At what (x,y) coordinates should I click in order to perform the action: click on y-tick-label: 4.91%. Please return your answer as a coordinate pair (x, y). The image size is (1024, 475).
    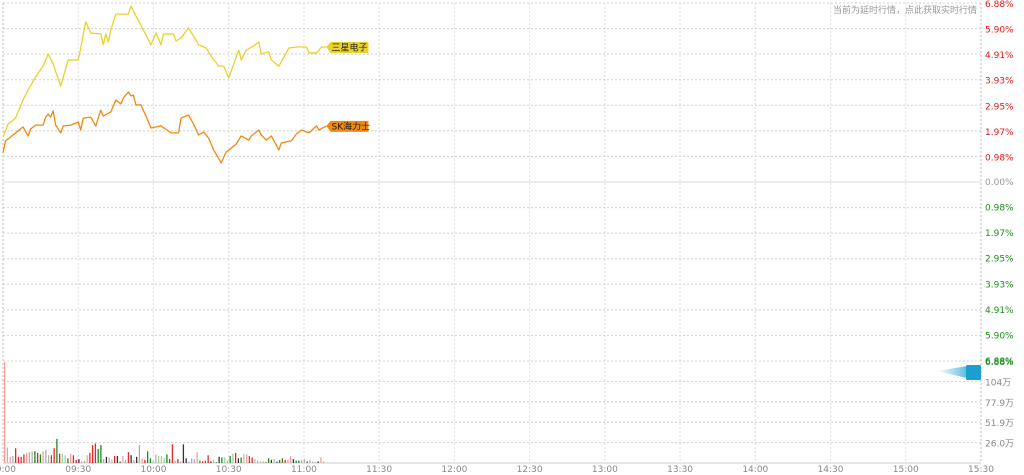
    Looking at the image, I should click on (999, 56).